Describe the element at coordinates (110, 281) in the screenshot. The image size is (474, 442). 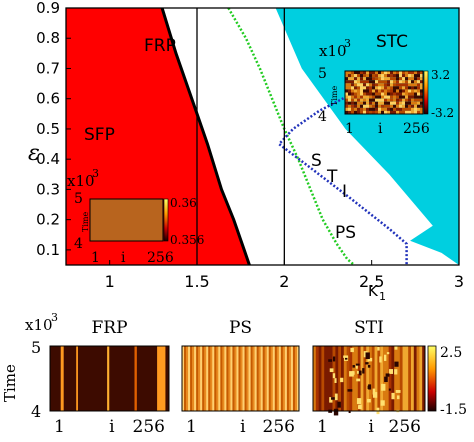
I see `x-tick-label: 1` at that location.